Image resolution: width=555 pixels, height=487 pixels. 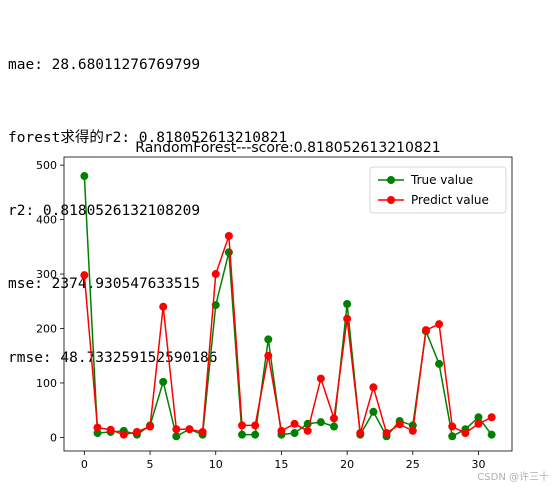 What do you see at coordinates (438, 190) in the screenshot?
I see `legend-box` at bounding box center [438, 190].